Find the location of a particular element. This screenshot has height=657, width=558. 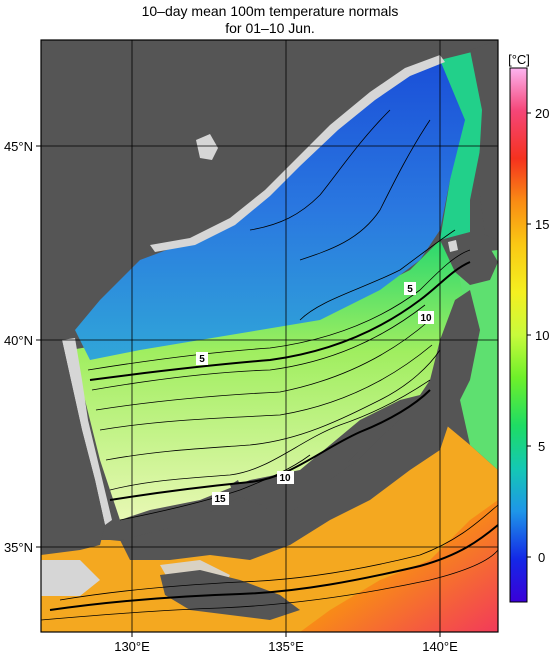

contour-label-10-south: 10 is located at coordinates (285, 478).